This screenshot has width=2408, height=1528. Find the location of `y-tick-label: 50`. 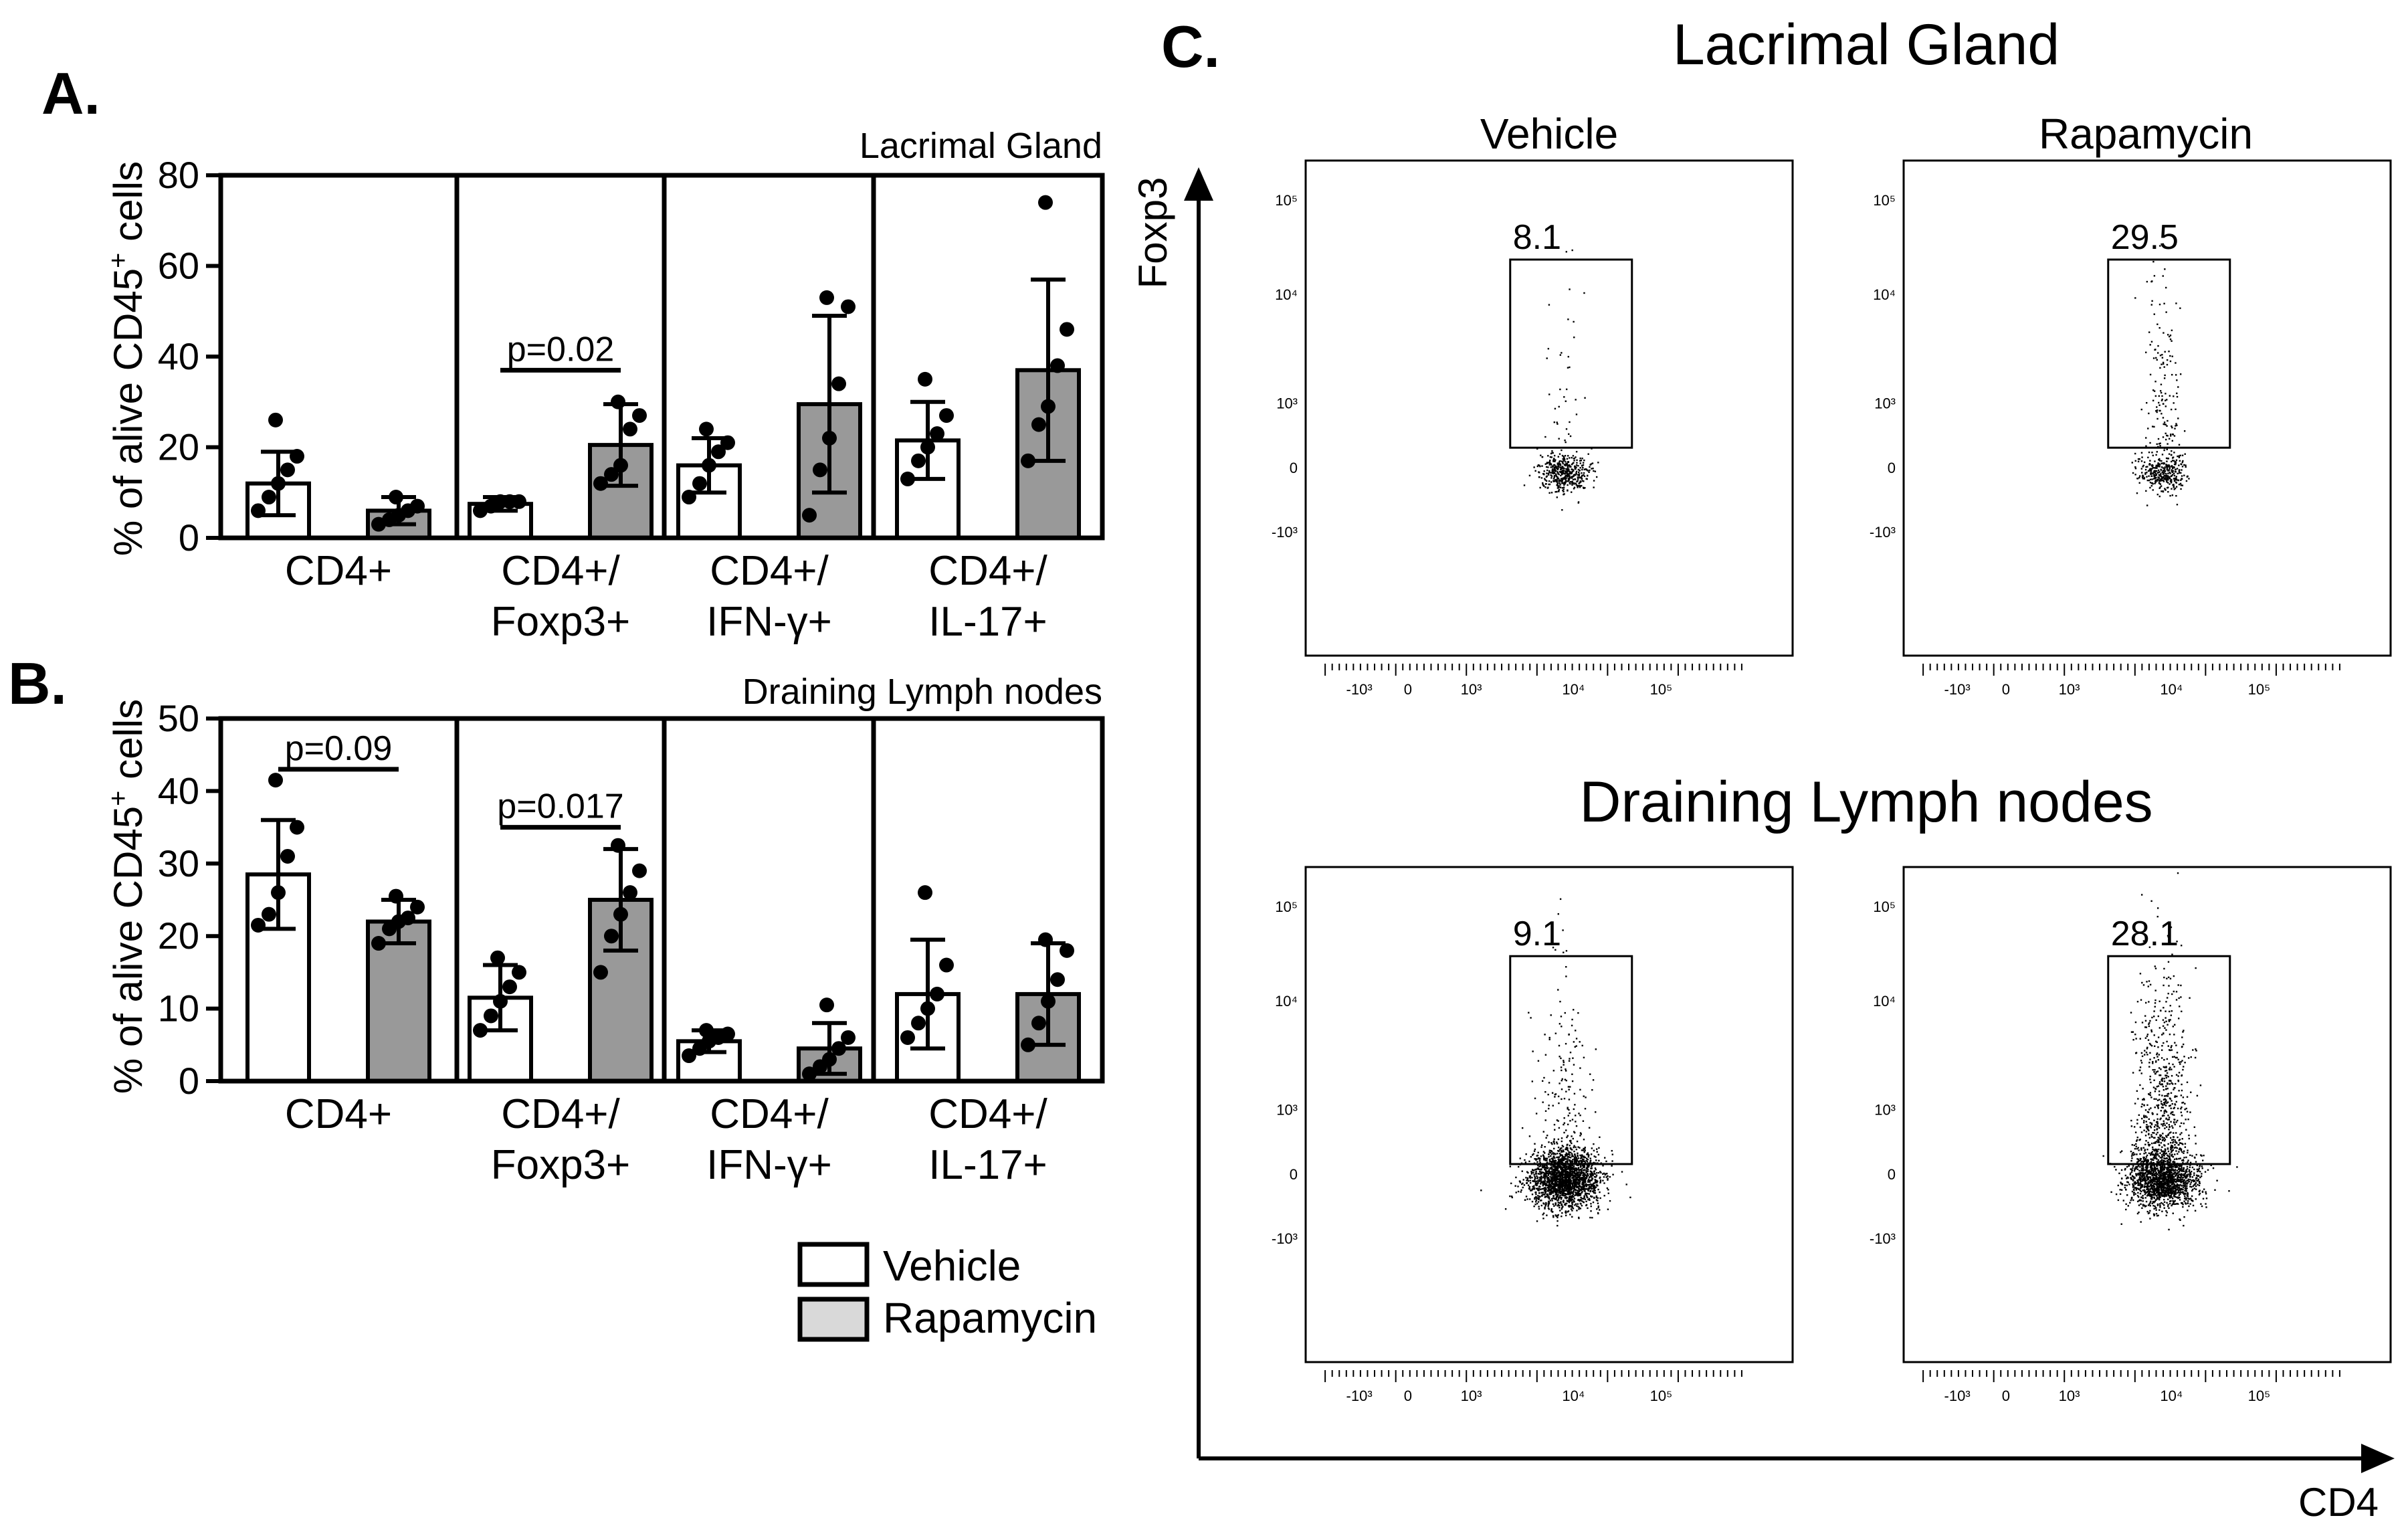

y-tick-label: 50 is located at coordinates (179, 718).